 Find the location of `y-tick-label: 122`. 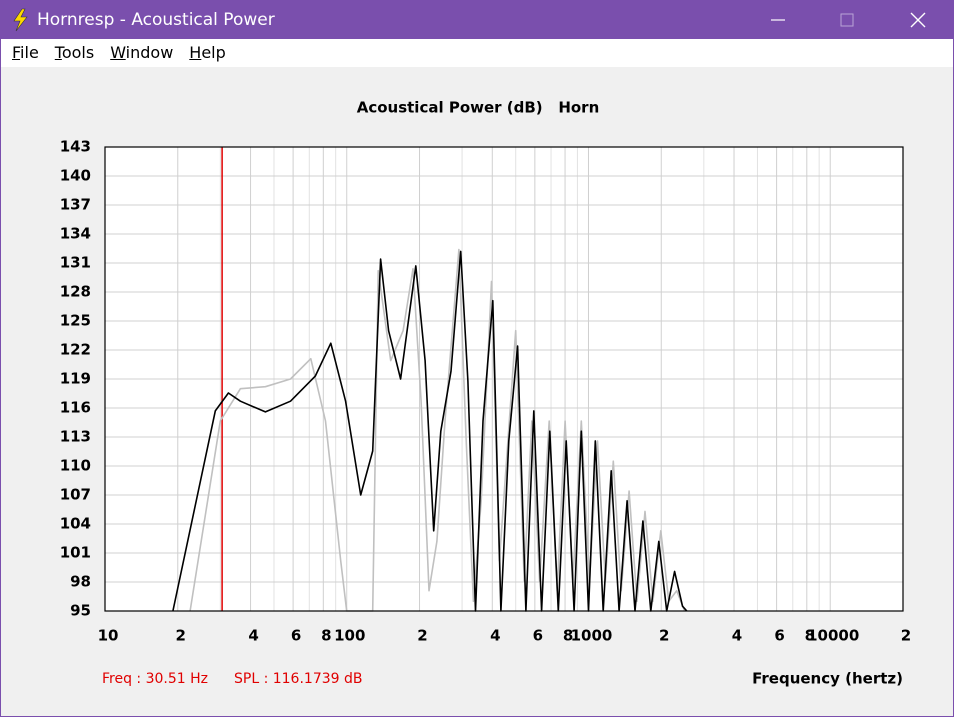

y-tick-label: 122 is located at coordinates (75, 350).